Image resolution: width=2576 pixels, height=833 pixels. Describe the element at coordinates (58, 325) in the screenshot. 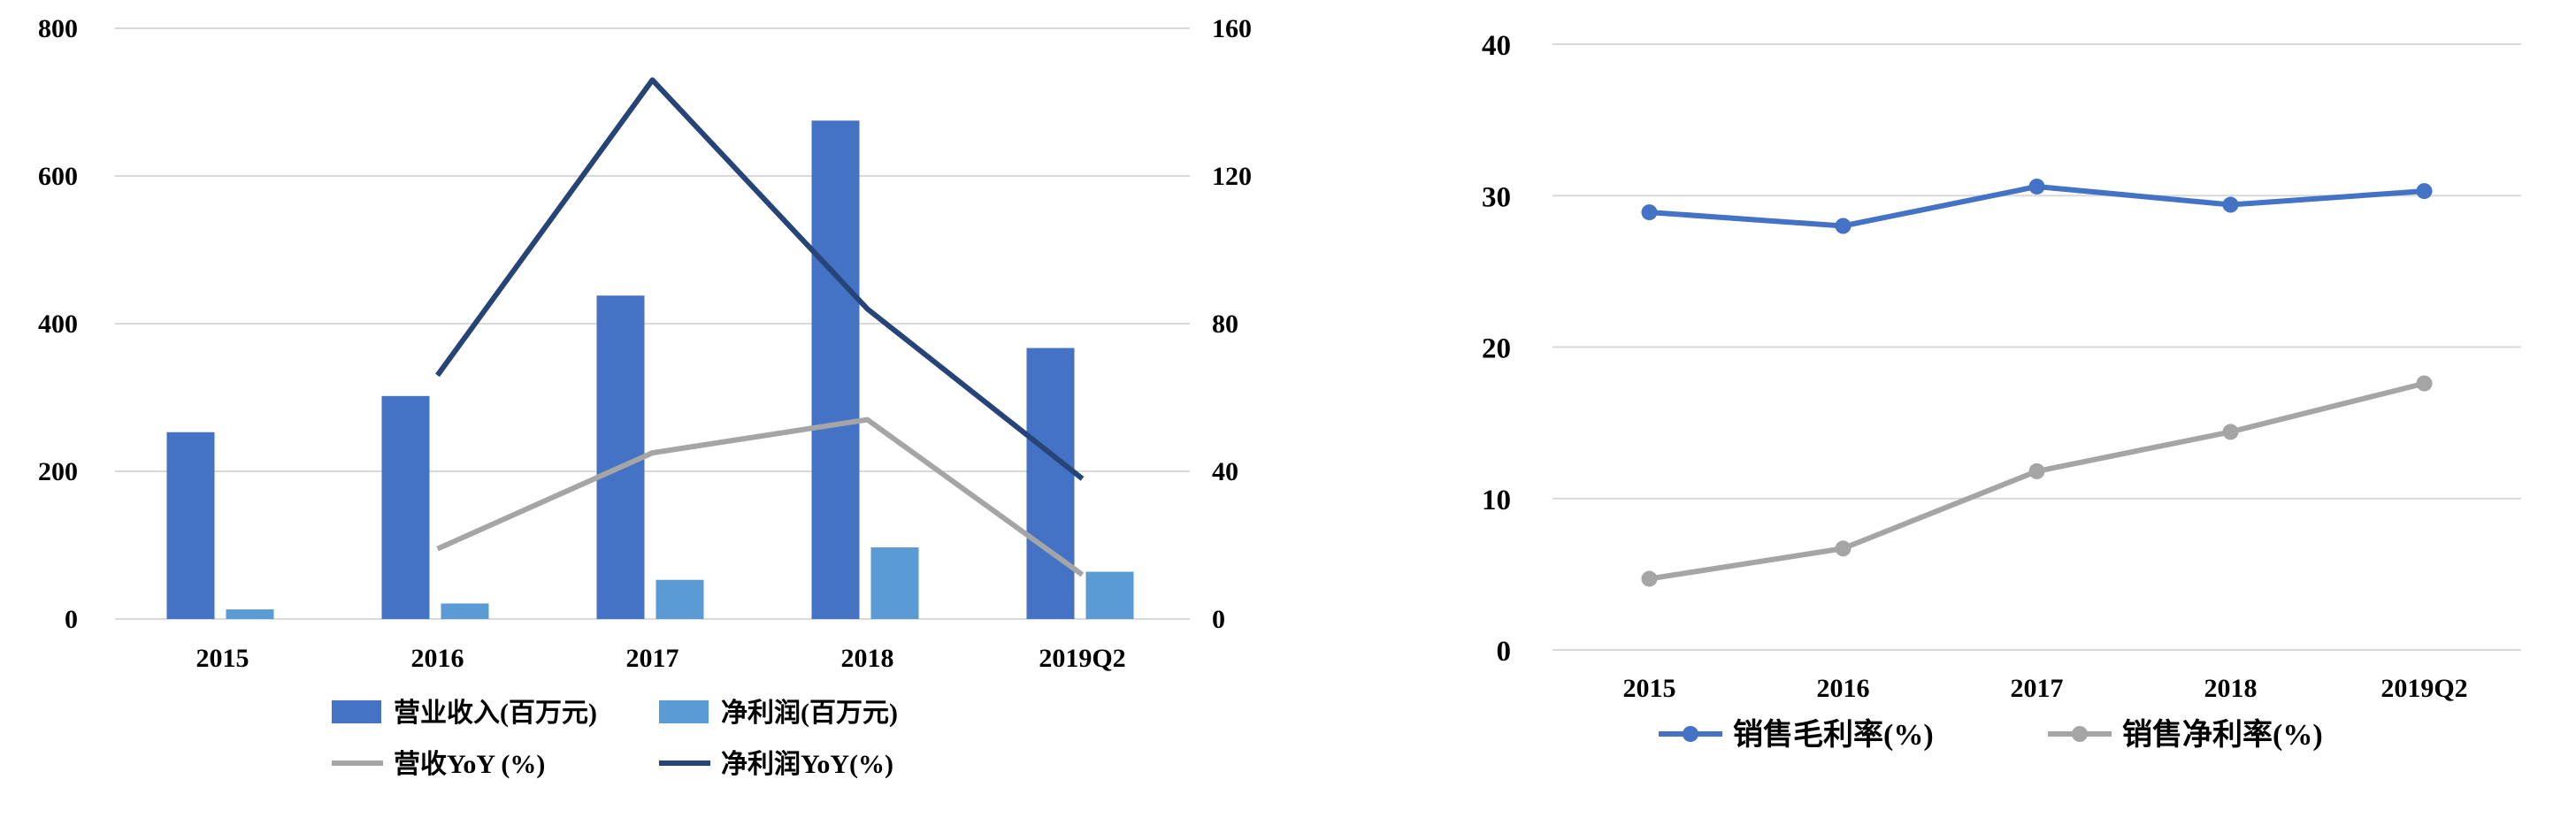

I see `y-left-tick-label: 400` at that location.